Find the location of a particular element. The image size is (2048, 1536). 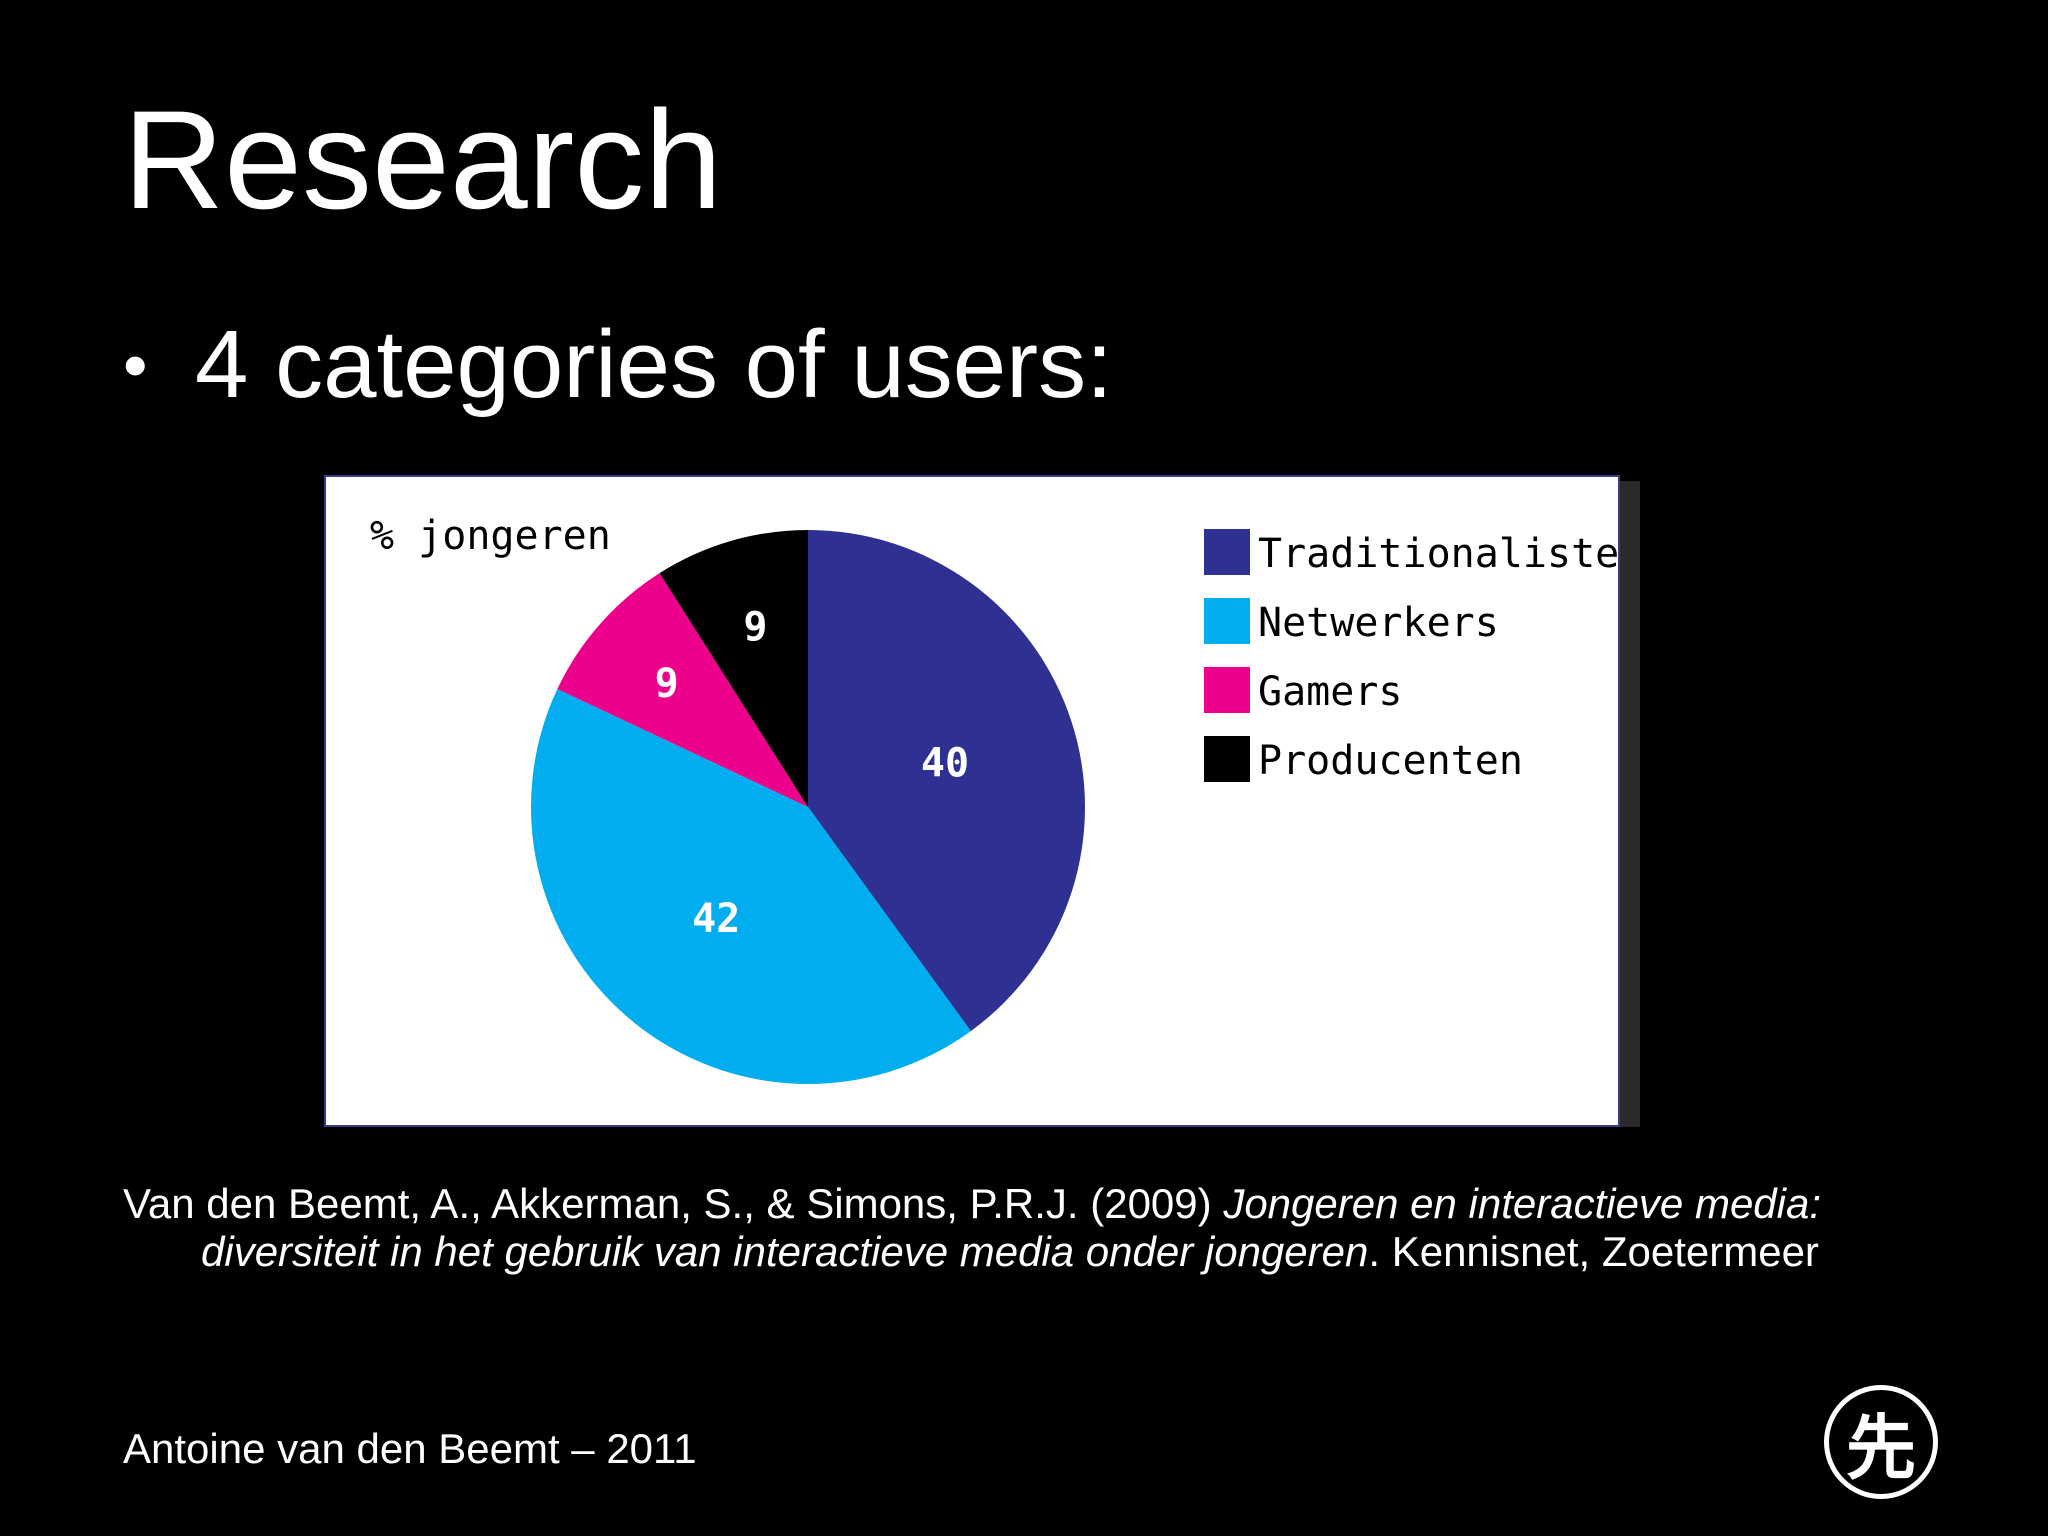

pie-value-label-gamers: 9 is located at coordinates (667, 683).